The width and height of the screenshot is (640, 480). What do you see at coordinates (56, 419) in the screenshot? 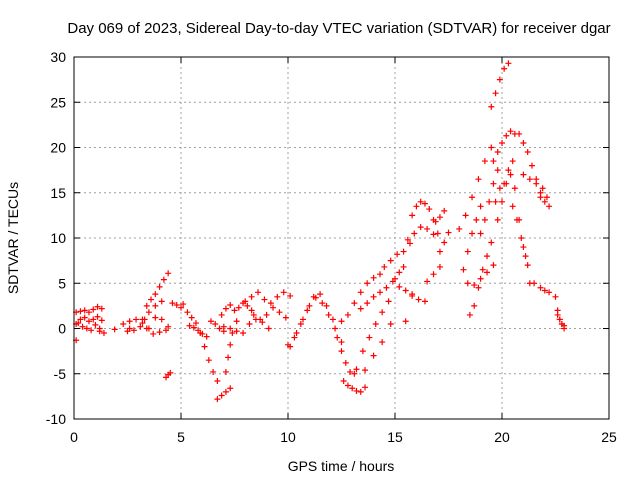
I see `y-tick-label: -10` at bounding box center [56, 419].